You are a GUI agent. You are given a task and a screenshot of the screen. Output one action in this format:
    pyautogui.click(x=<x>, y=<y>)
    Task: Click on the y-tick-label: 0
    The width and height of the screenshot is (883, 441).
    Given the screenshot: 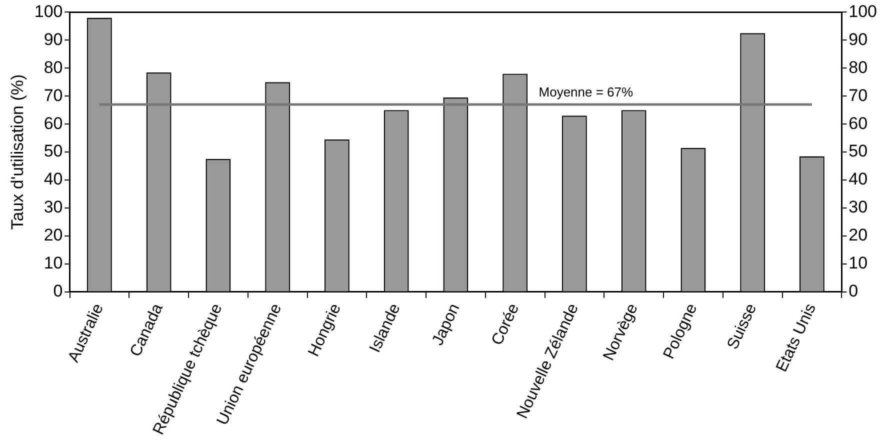 What is the action you would take?
    pyautogui.click(x=58, y=291)
    